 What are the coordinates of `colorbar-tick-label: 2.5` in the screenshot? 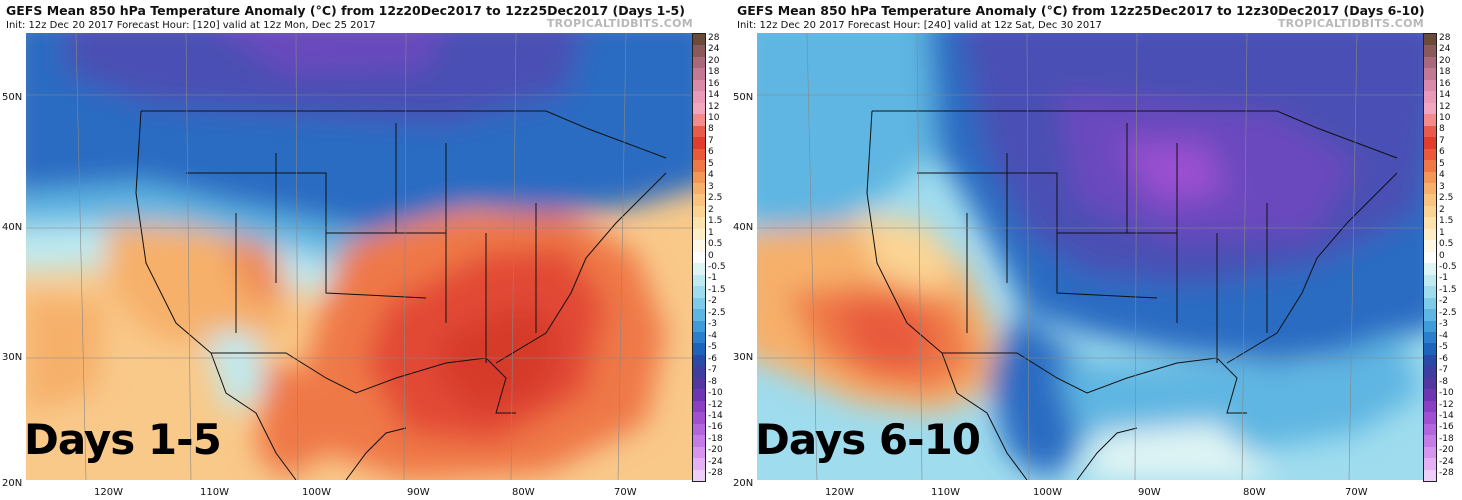 It's located at (1446, 198).